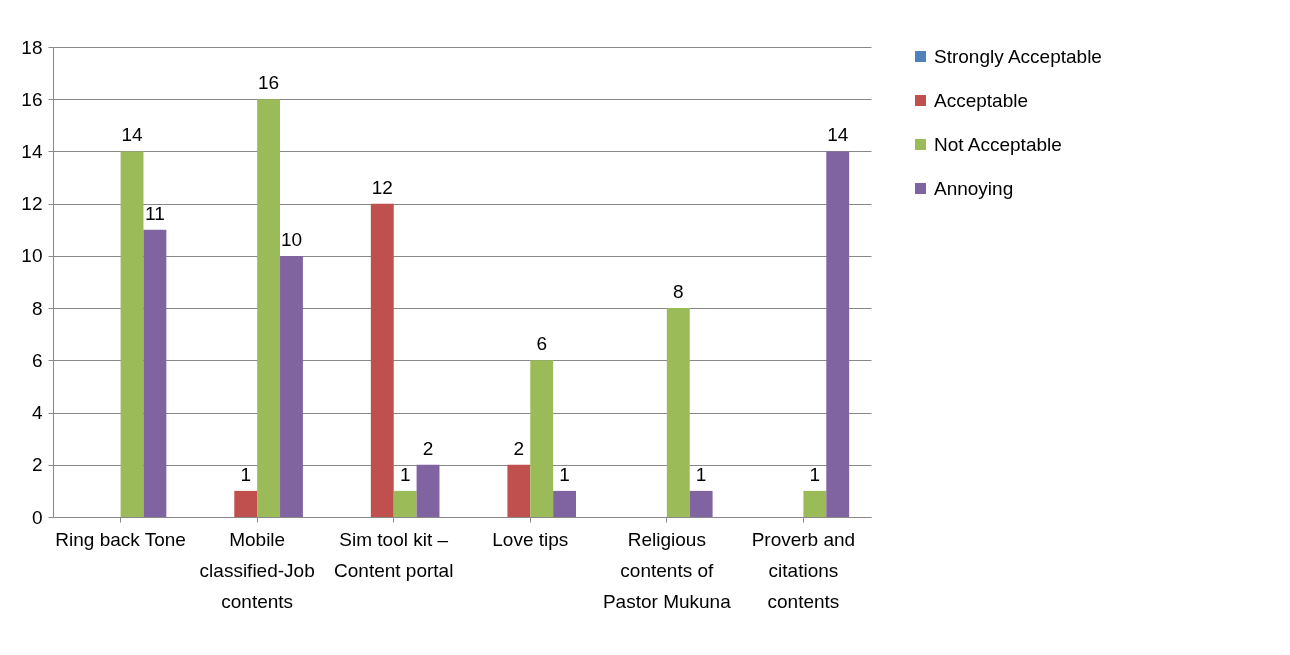 This screenshot has width=1290, height=655. I want to click on y-tick-label: 12, so click(32, 204).